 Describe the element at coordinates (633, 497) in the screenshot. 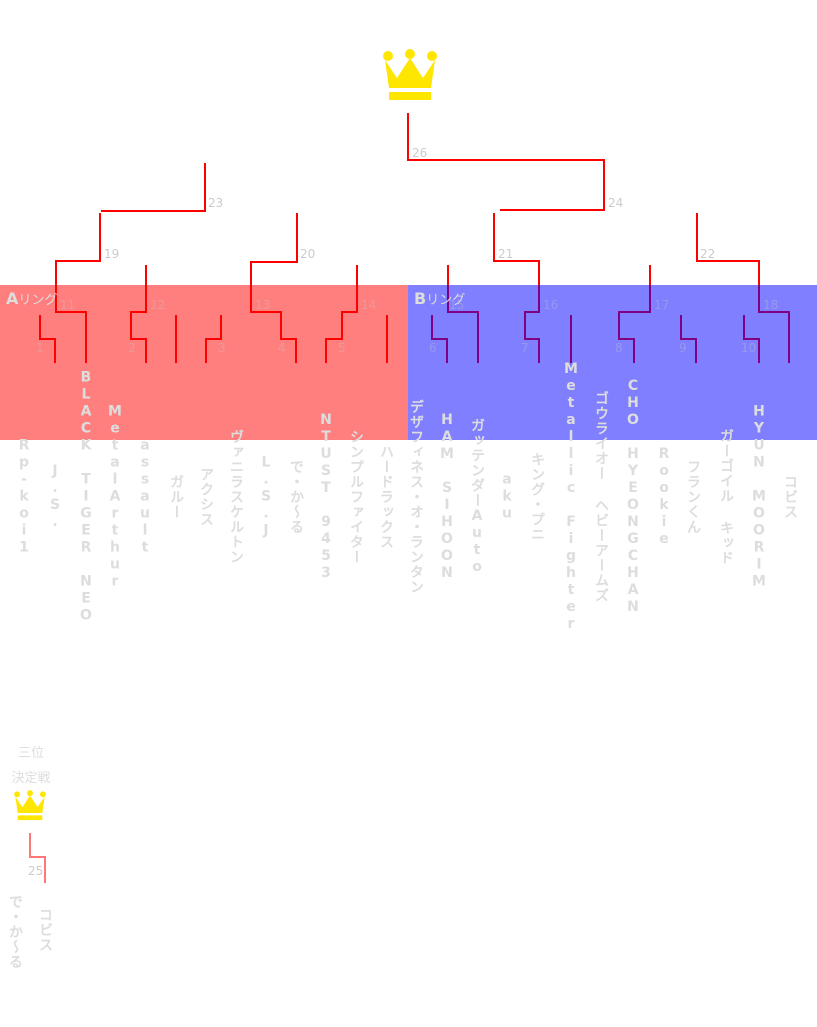

I see `player-name: CHO HYEONGCHAN` at that location.